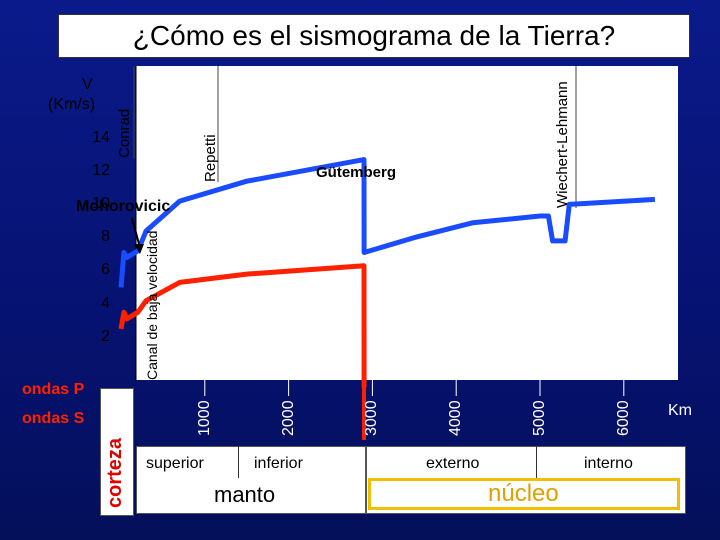  What do you see at coordinates (101, 170) in the screenshot?
I see `y-tick-label: 12` at bounding box center [101, 170].